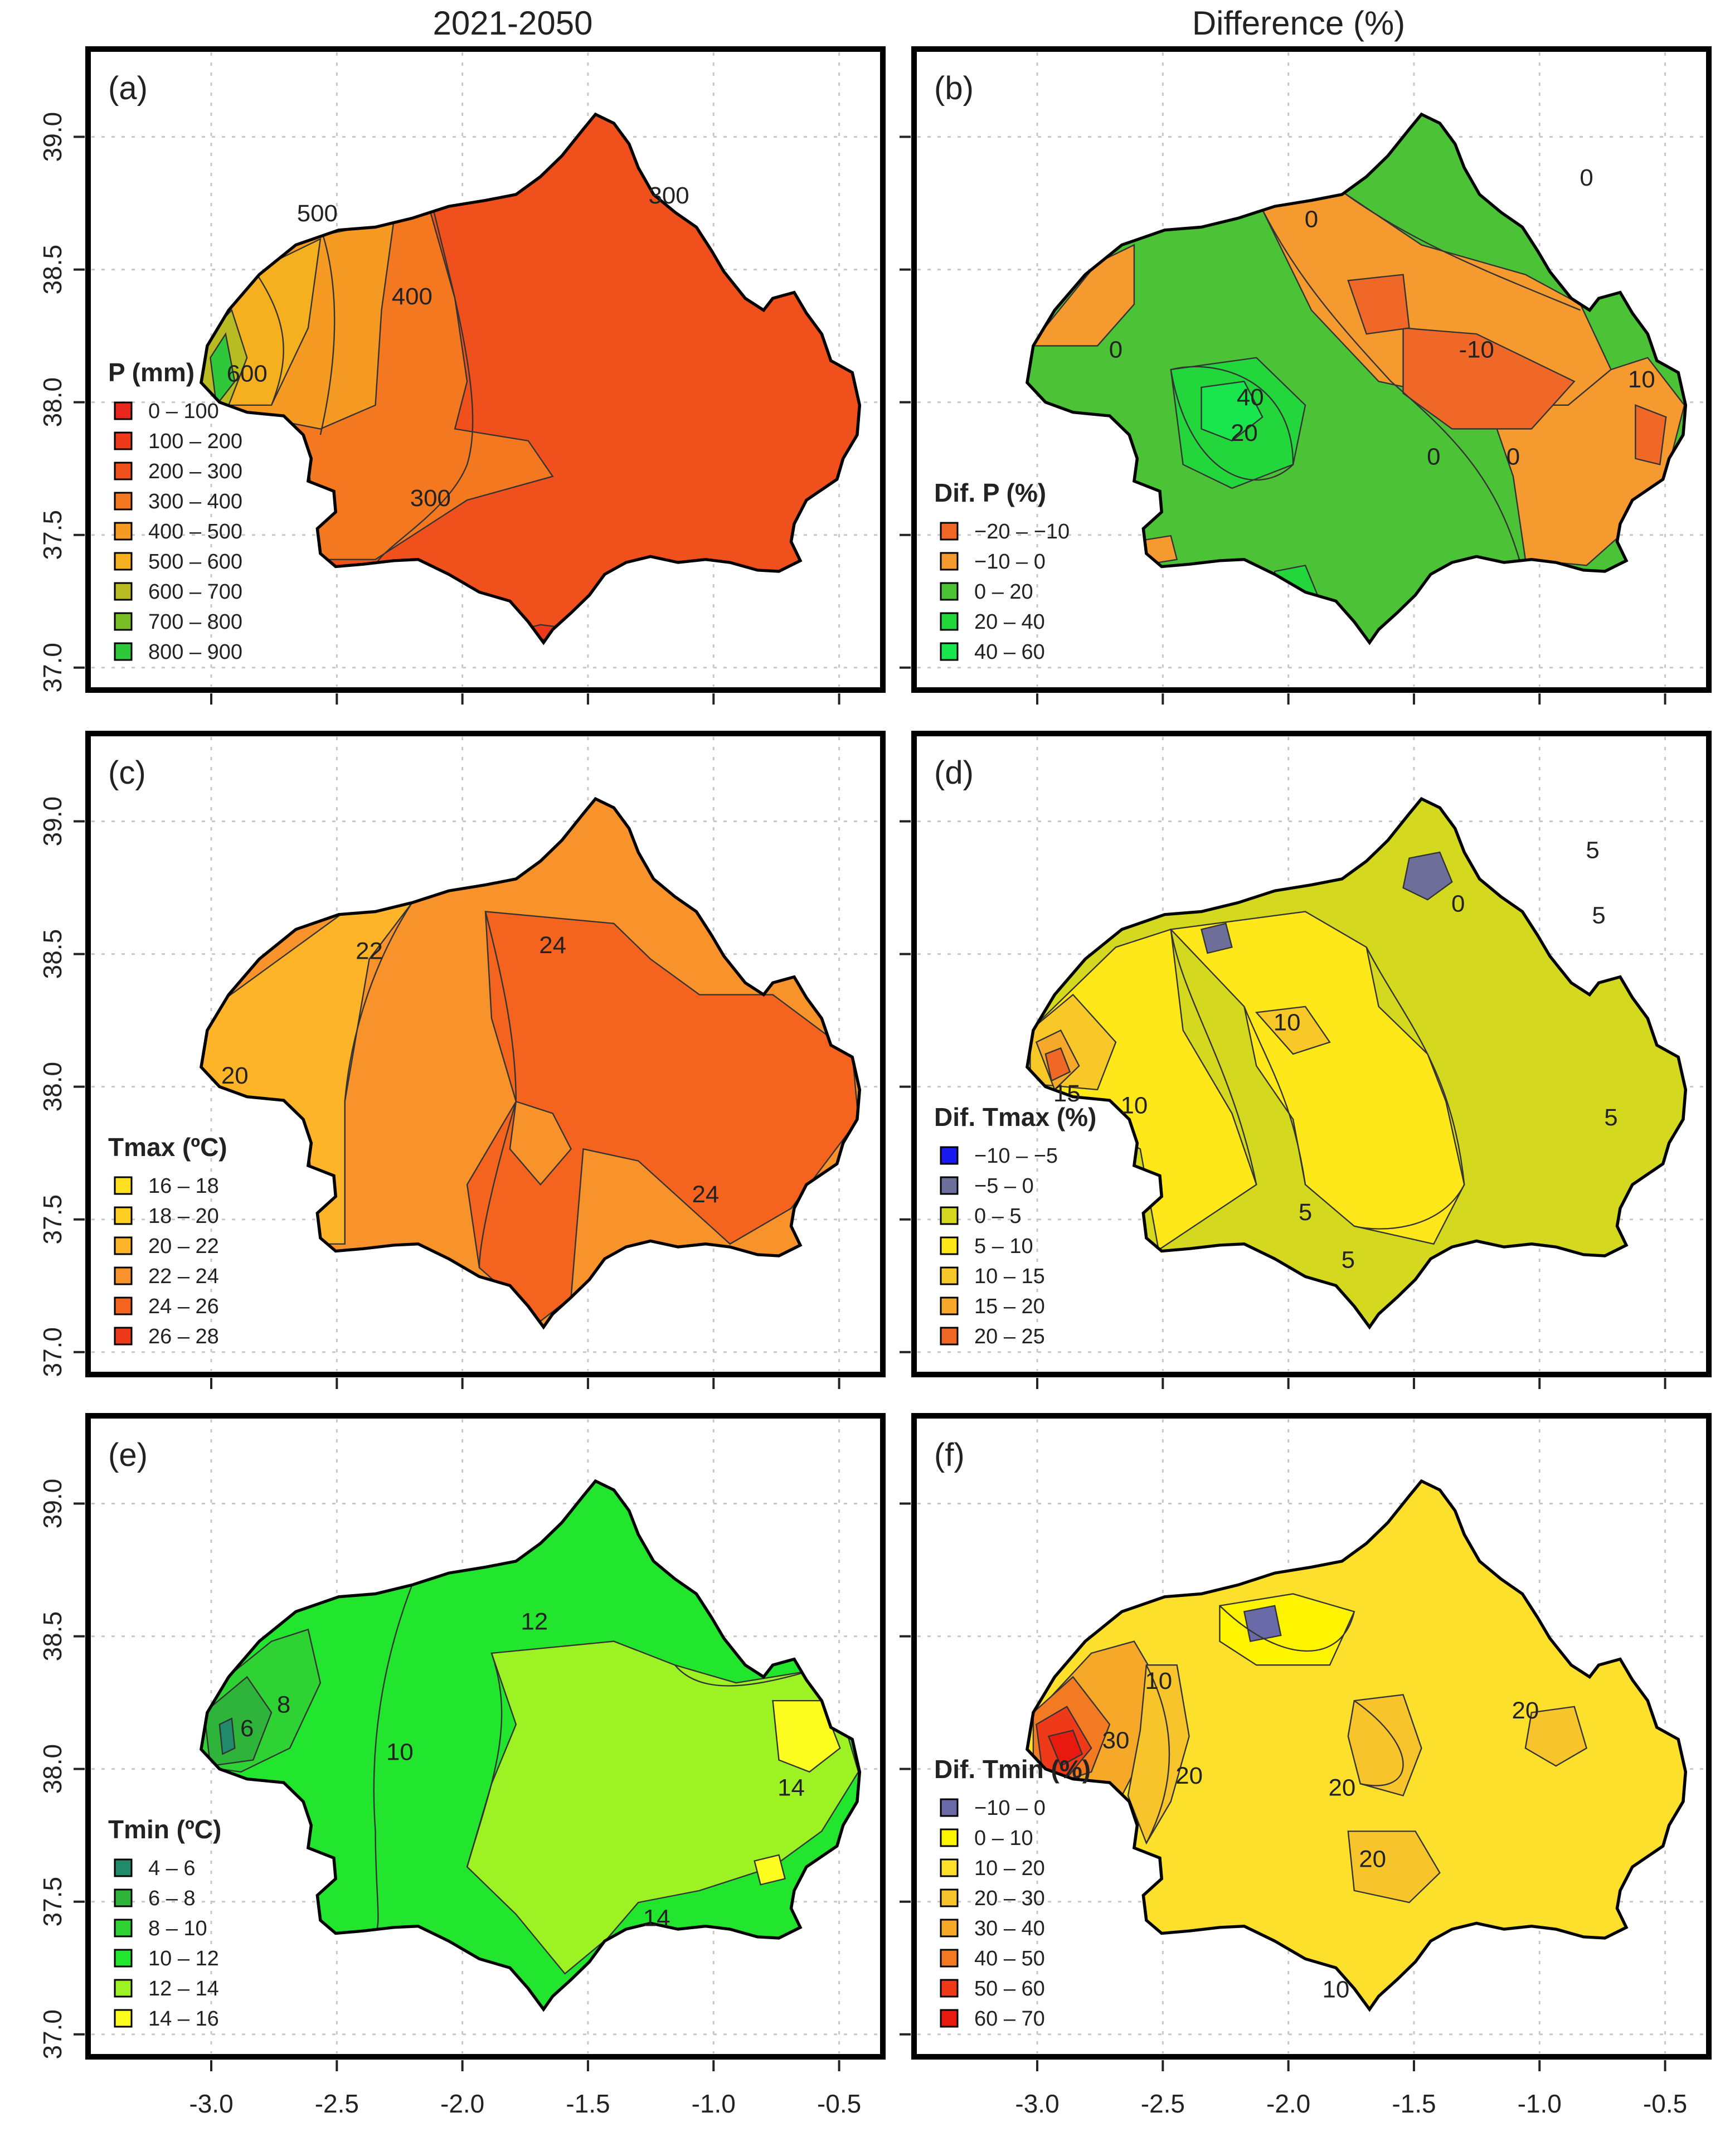  I want to click on legend-label: 50 – 60, so click(1009, 1988).